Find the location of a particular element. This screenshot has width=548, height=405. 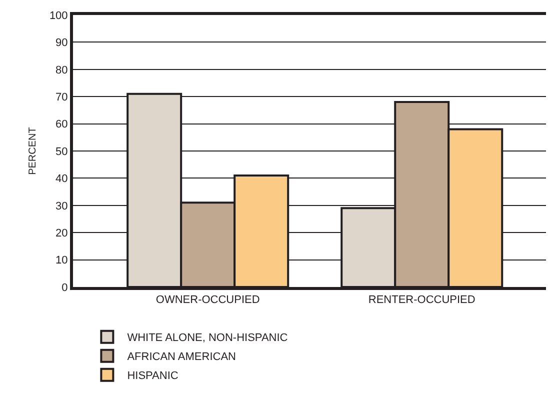

y-tick-label: 0 is located at coordinates (65, 288).